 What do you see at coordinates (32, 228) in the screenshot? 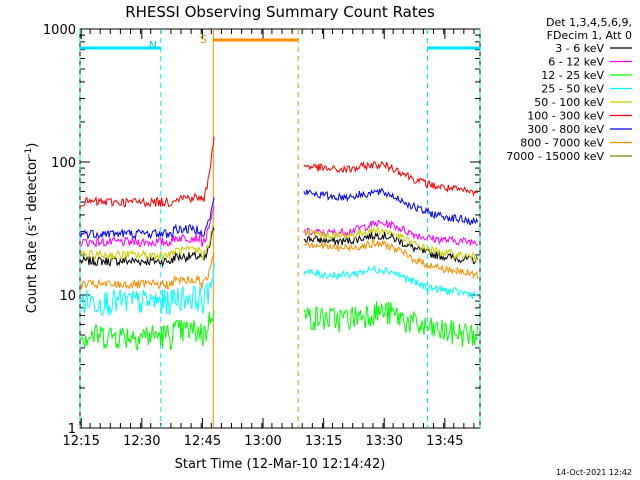
I see `y-axis-label: Count Rate (s-1 detector-1)` at bounding box center [32, 228].